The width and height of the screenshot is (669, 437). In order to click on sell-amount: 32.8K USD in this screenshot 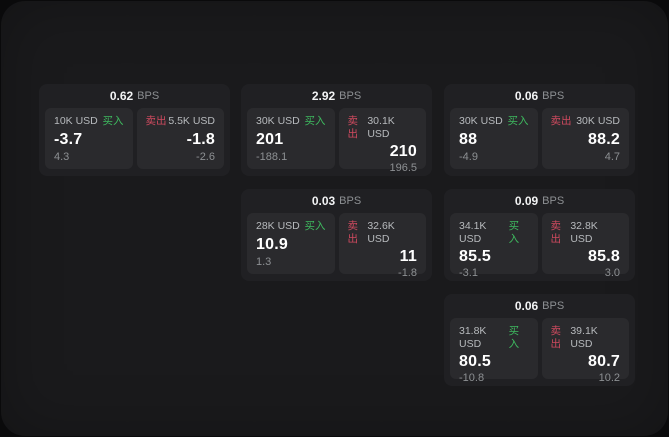, I will do `click(584, 232)`.